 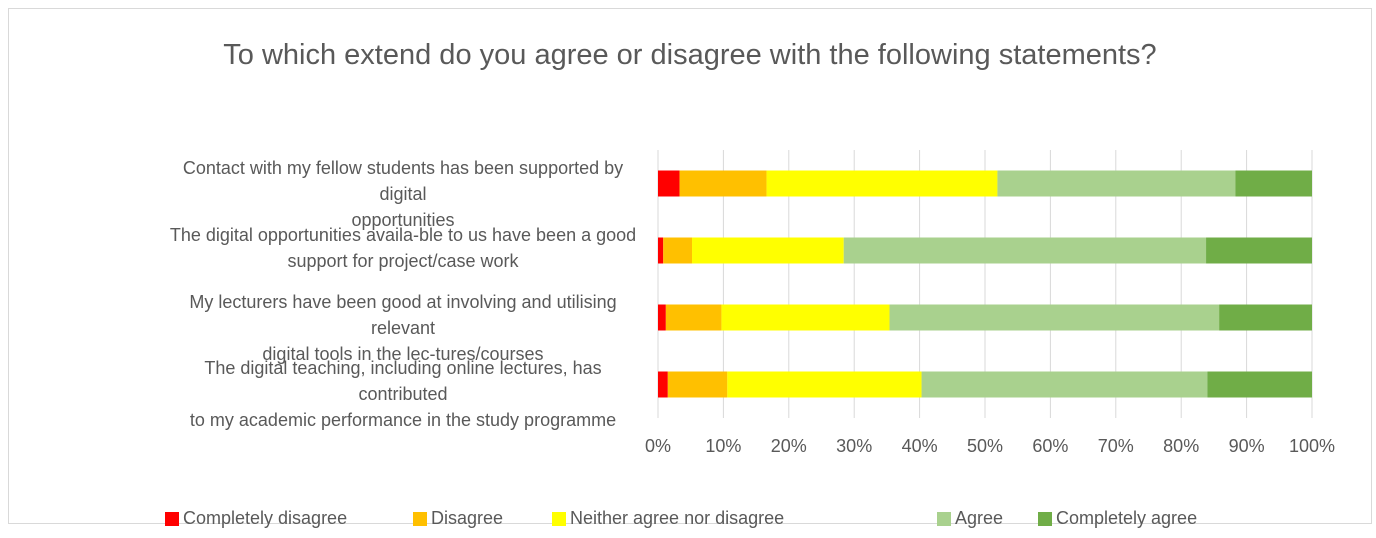 What do you see at coordinates (467, 518) in the screenshot?
I see `legend-label: Disagree` at bounding box center [467, 518].